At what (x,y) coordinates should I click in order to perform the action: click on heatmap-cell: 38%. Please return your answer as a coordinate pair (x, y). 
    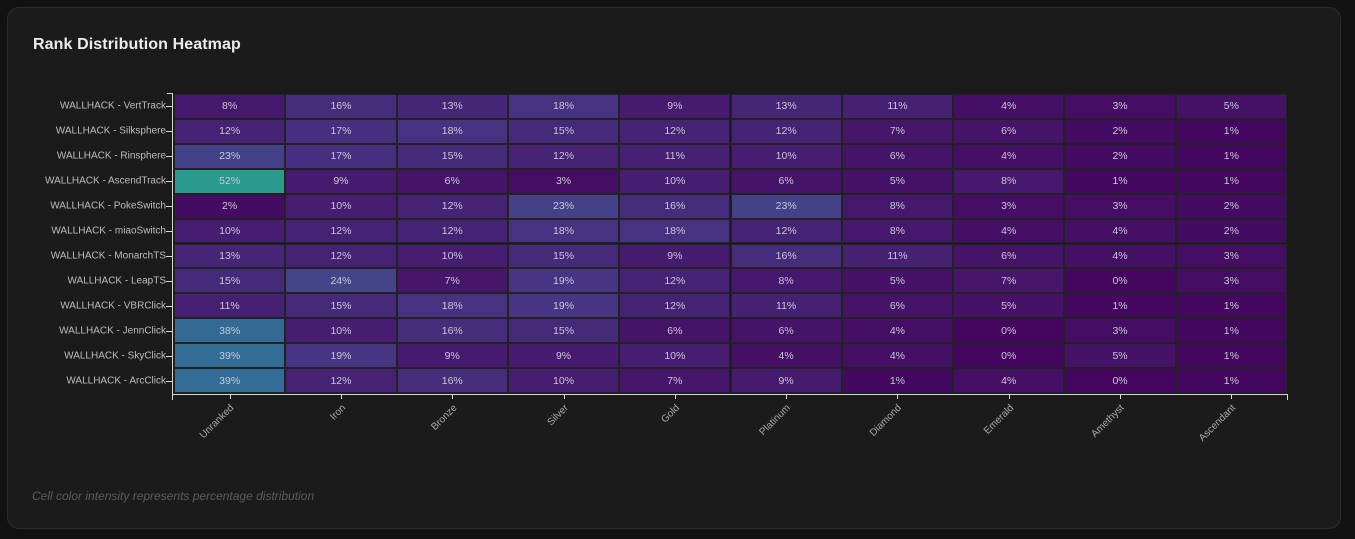
    Looking at the image, I should click on (230, 331).